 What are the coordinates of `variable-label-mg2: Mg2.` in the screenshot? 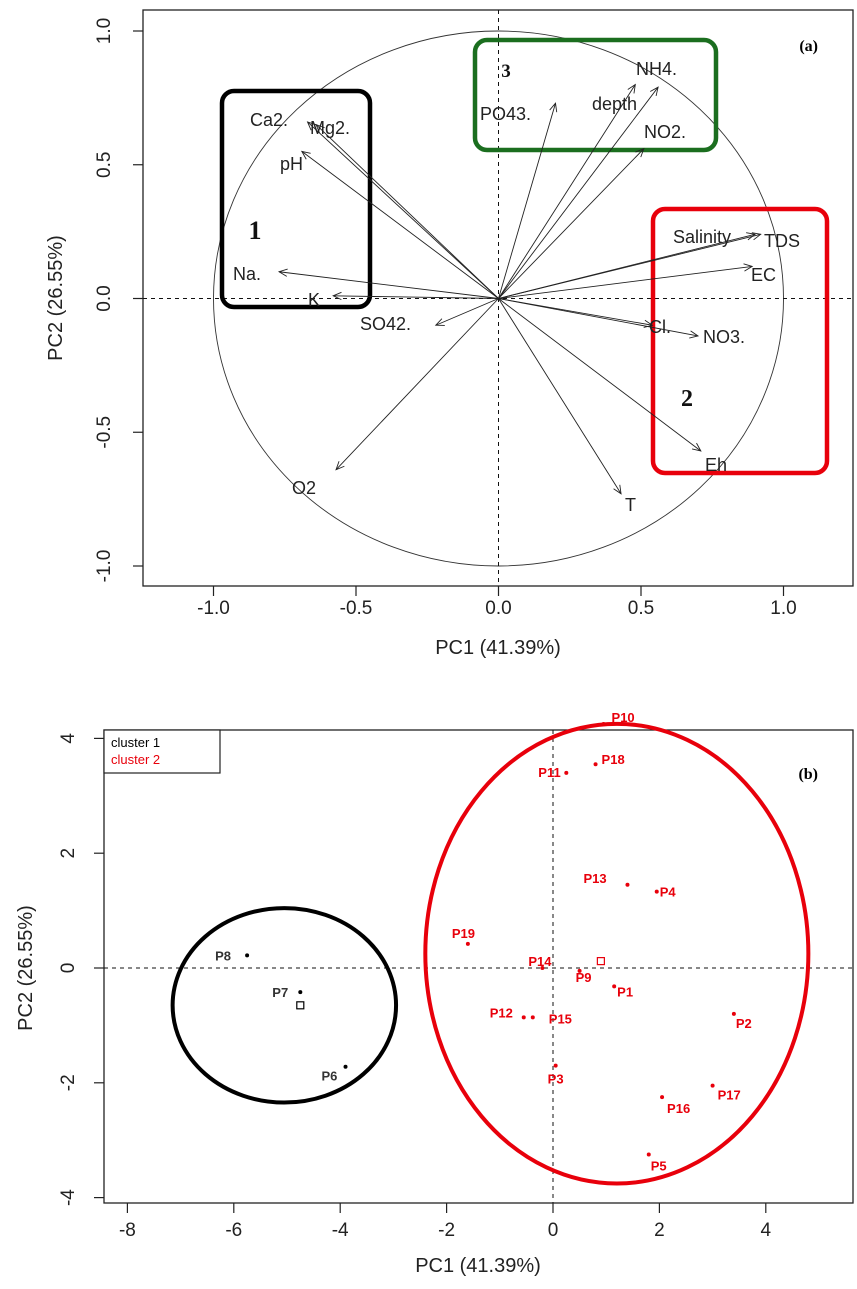 It's located at (330, 128).